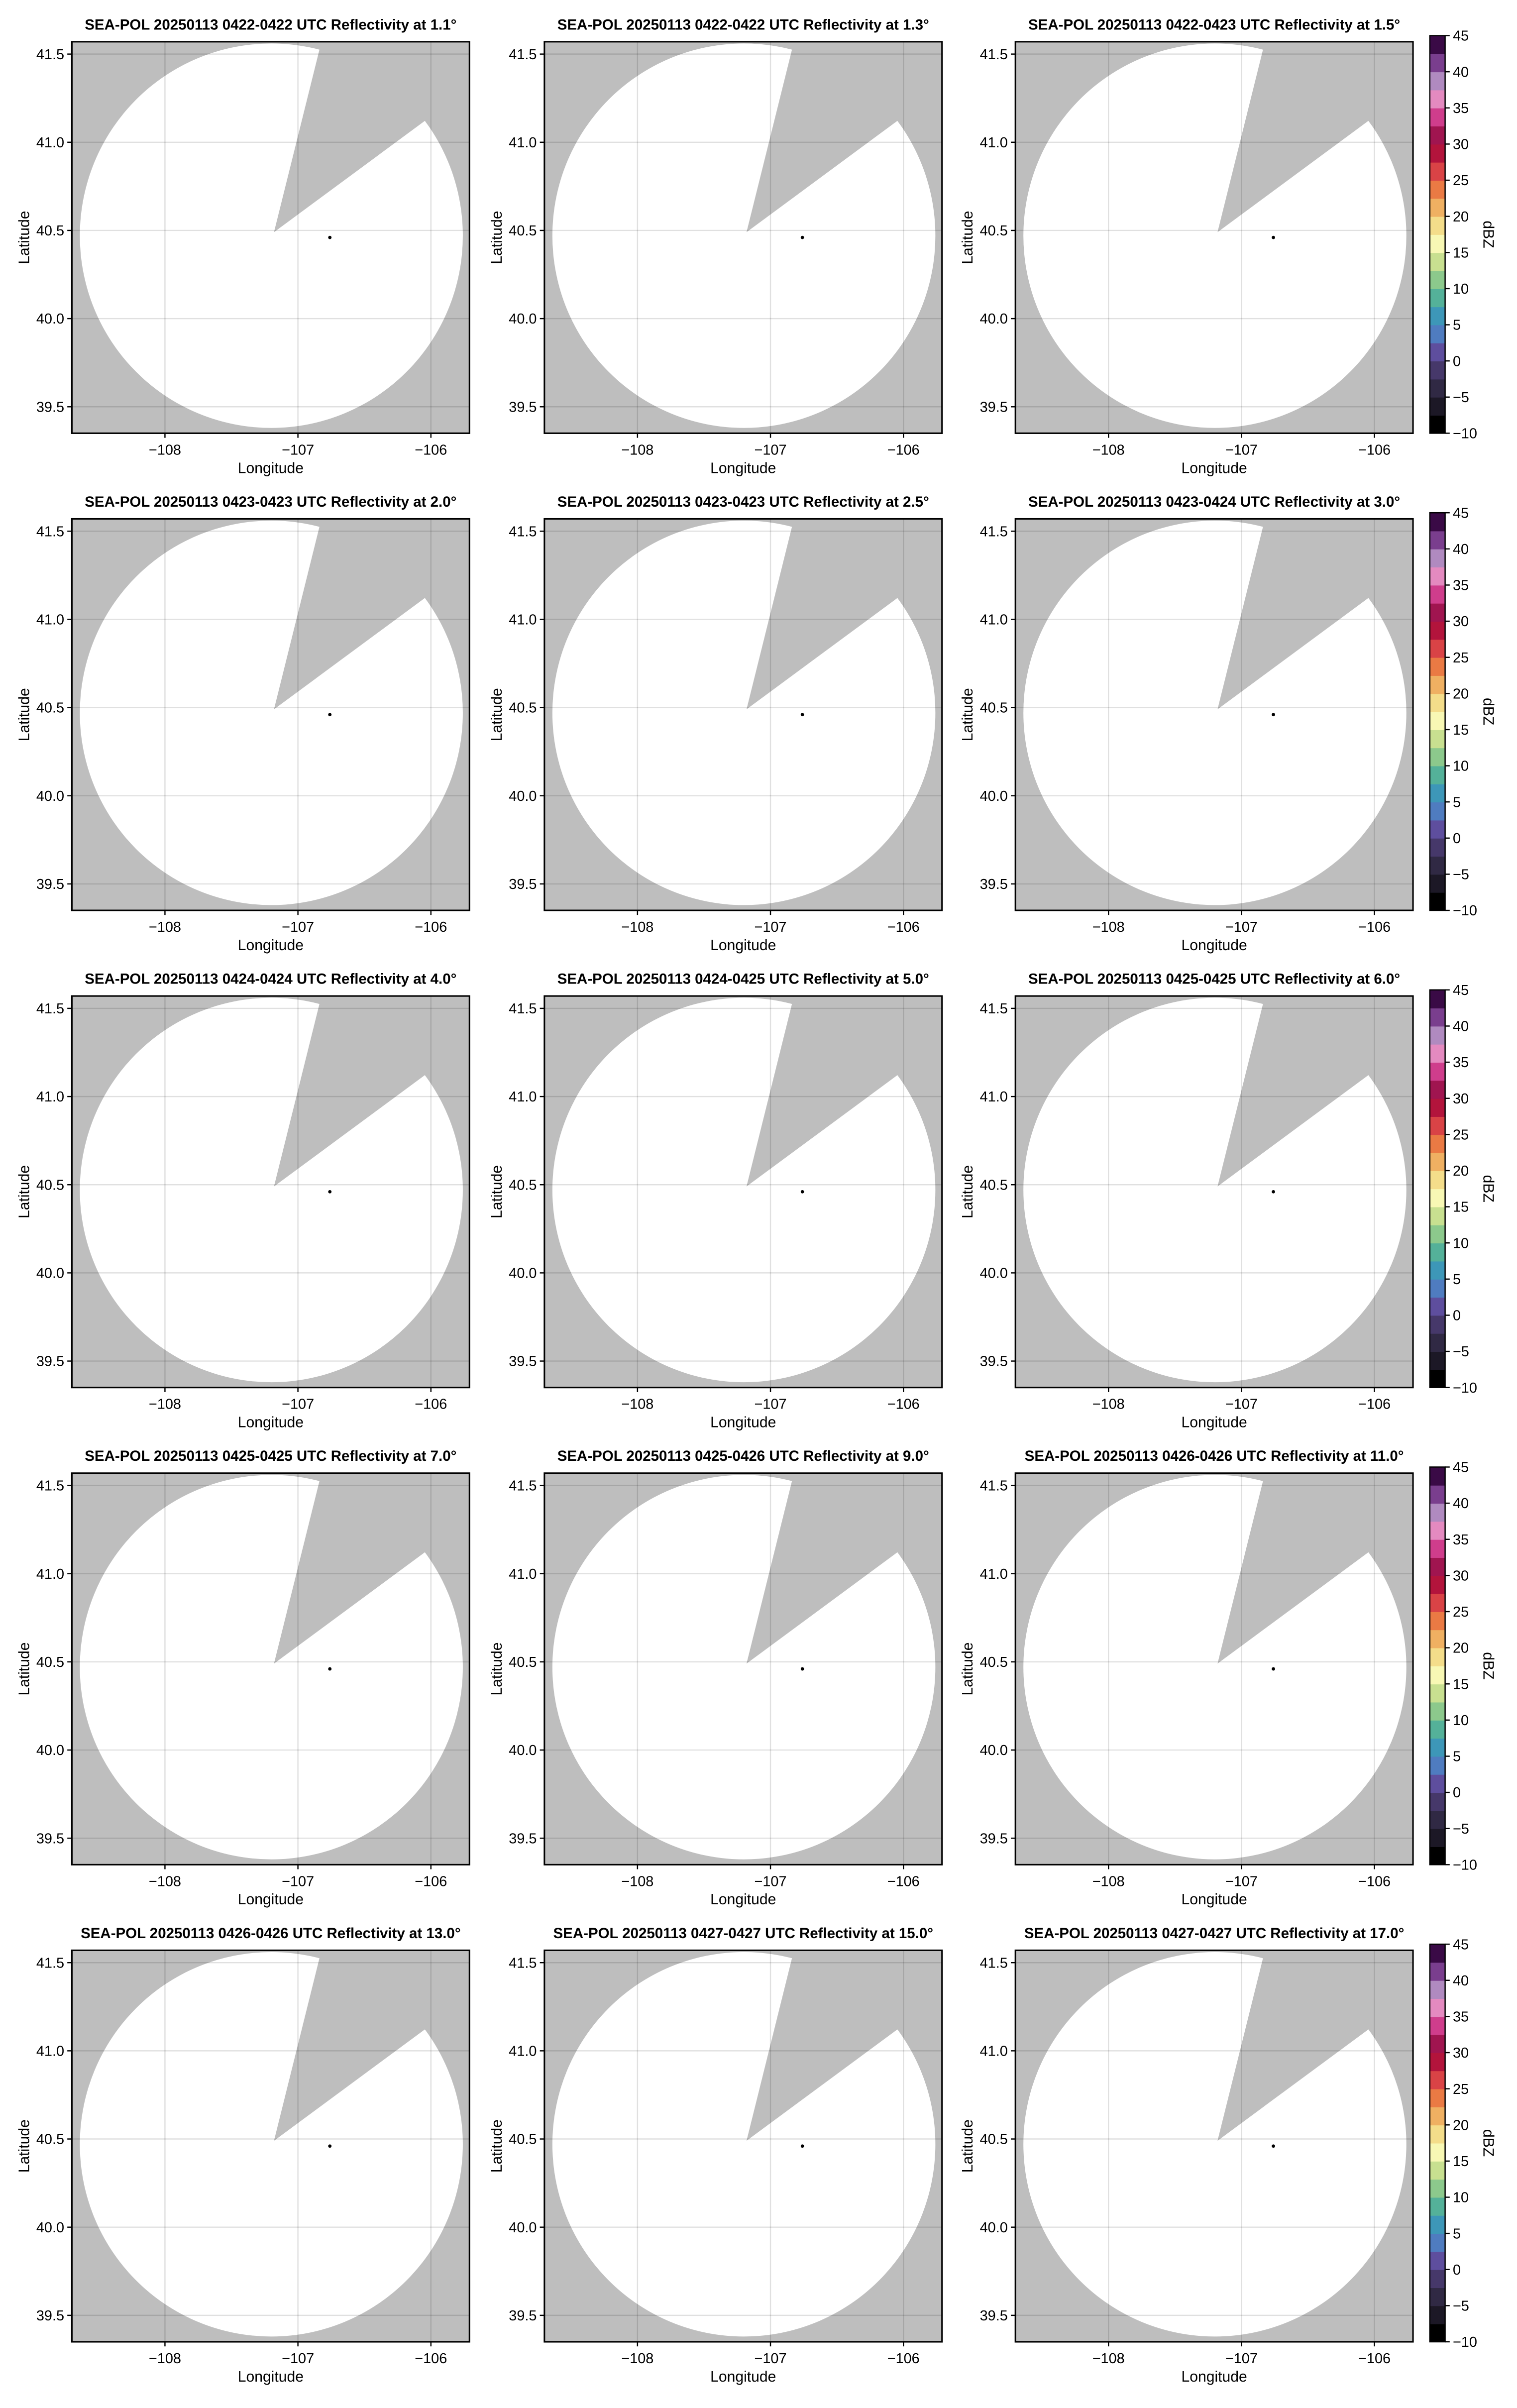 This screenshot has width=1517, height=2408. Describe the element at coordinates (523, 143) in the screenshot. I see `y-tick-label: 41.0` at that location.